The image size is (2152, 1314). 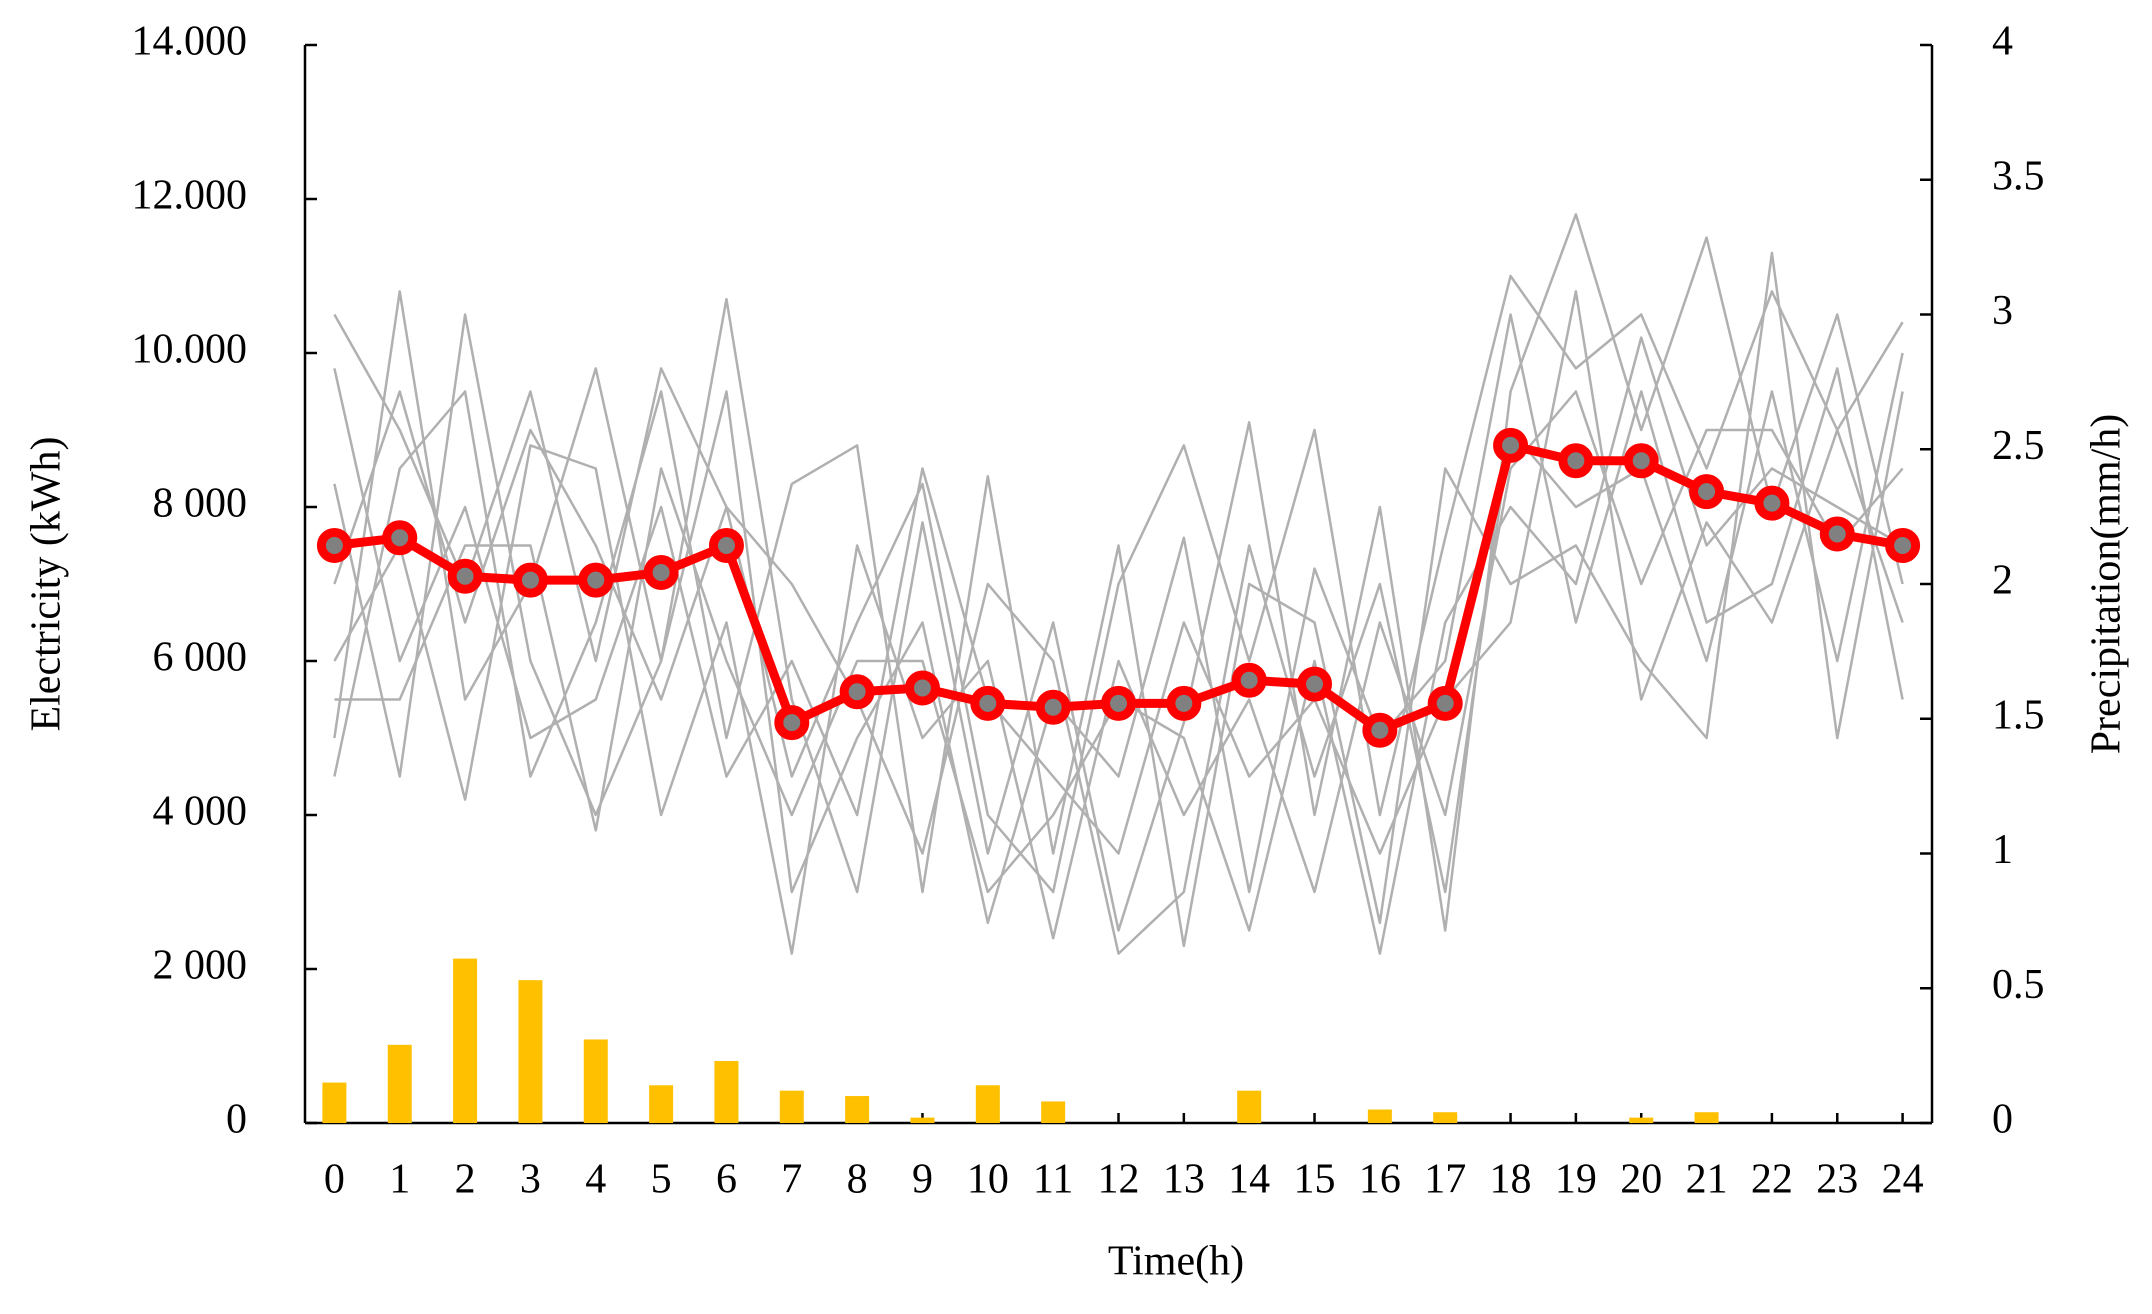 I want to click on x-tick-label: 8, so click(x=857, y=1180).